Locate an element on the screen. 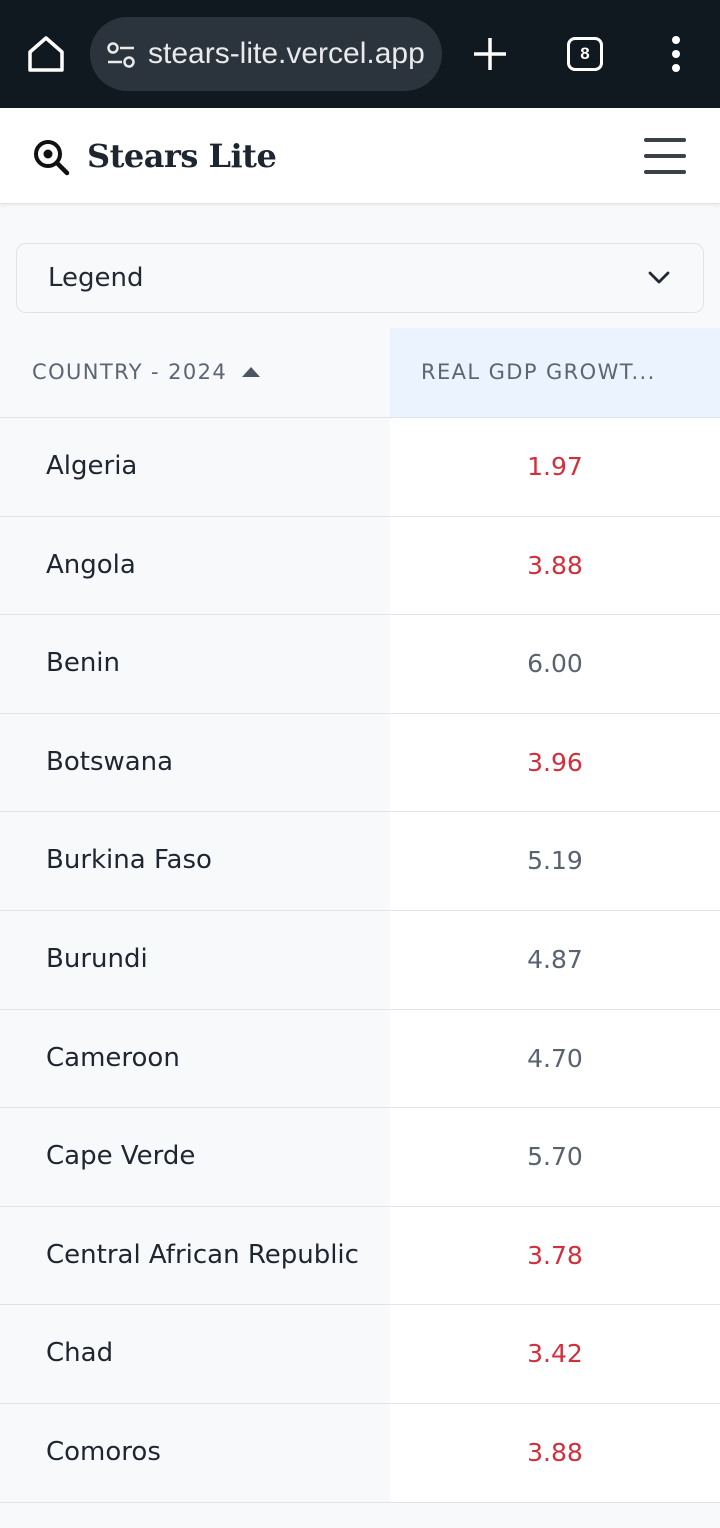  table-row: Benin 6.00 is located at coordinates (360, 664).